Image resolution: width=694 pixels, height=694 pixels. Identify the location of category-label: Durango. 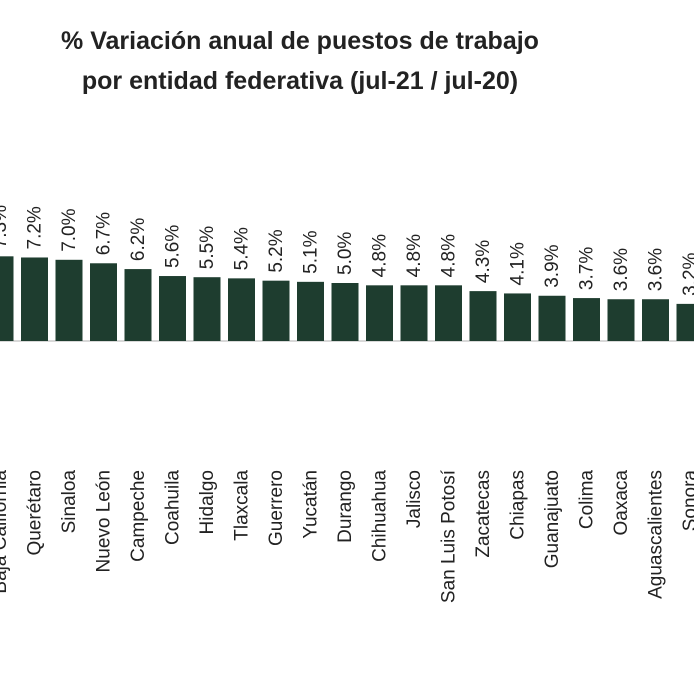
(345, 506).